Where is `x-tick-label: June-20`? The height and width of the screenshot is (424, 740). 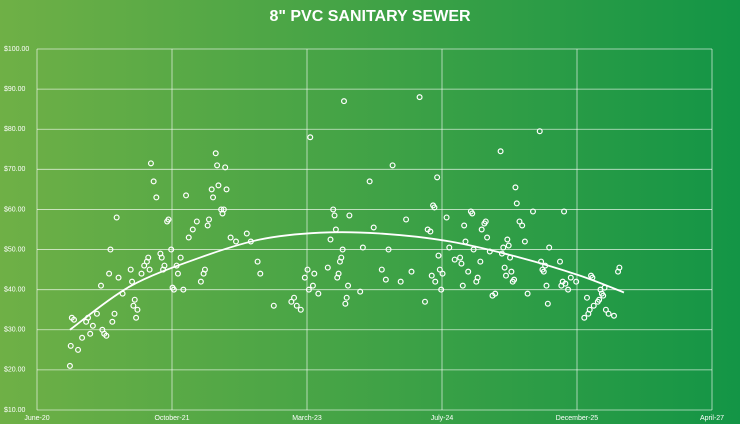
x-tick-label: June-20 is located at coordinates (36, 418).